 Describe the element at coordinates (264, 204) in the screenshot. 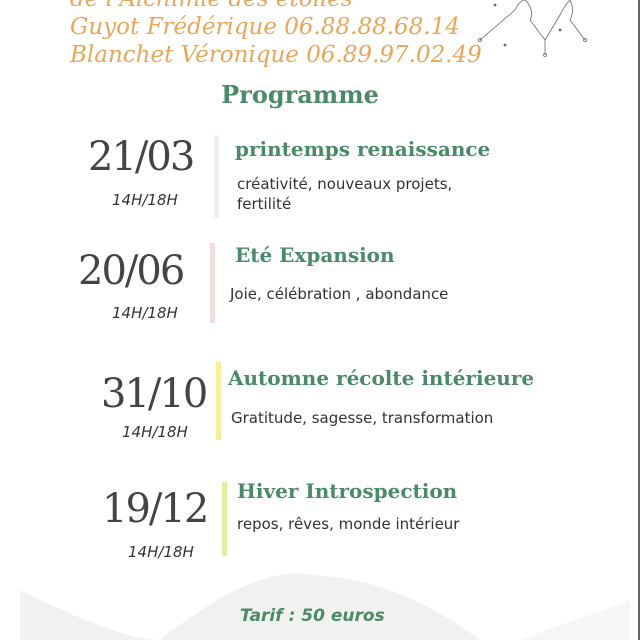

I see `session-desc-2: fertilité` at that location.